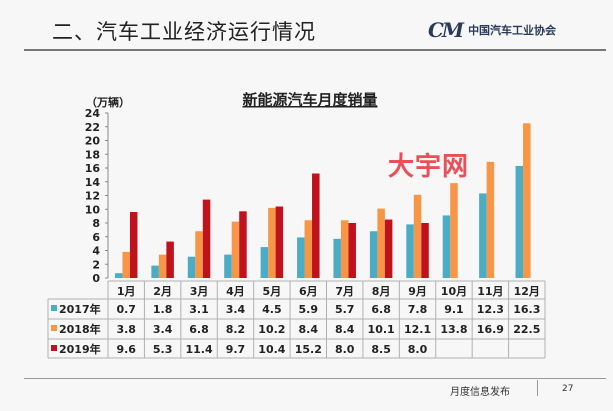  Describe the element at coordinates (96, 264) in the screenshot. I see `y-tick-label: 2` at that location.